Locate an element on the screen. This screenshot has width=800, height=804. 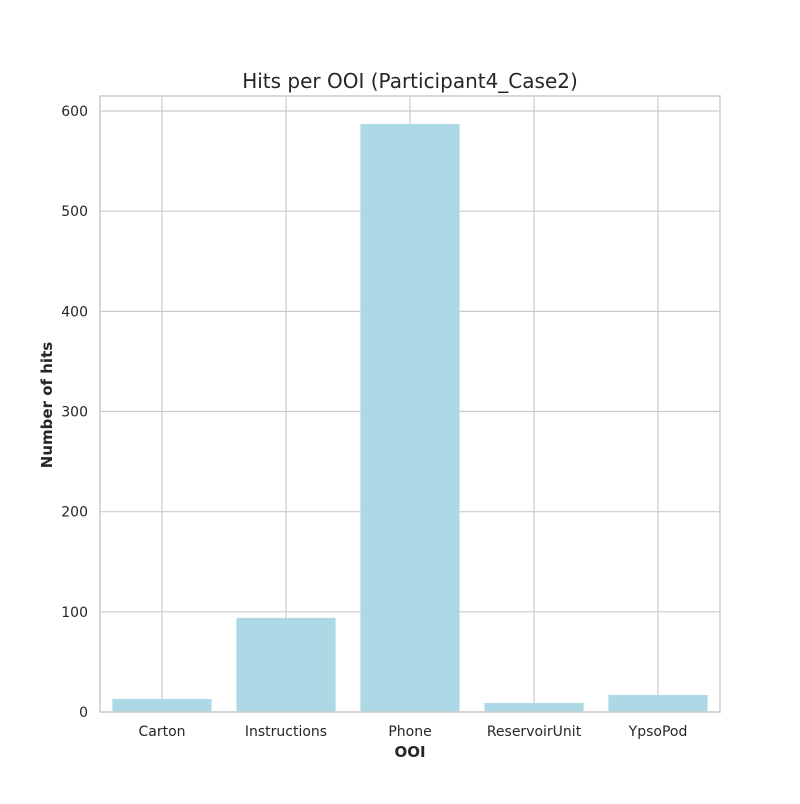
x-tick-label: Carton is located at coordinates (161, 732).